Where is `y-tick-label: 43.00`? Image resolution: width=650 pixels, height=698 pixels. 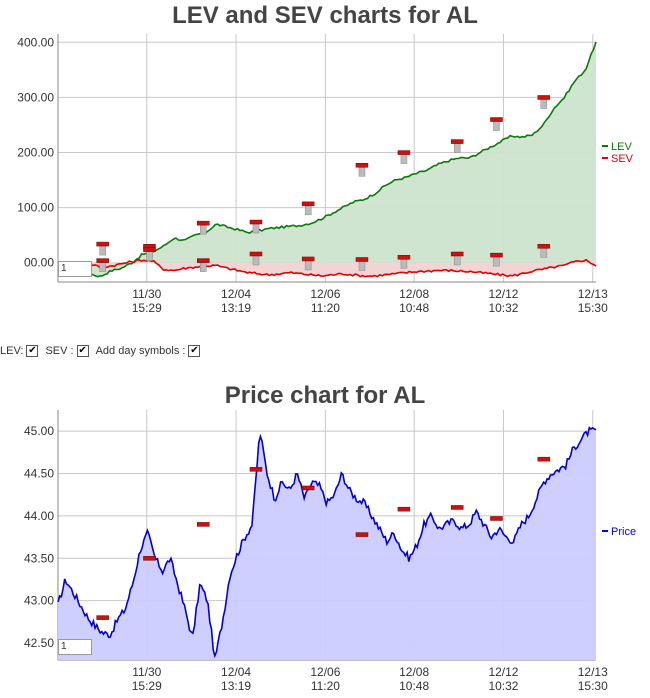 y-tick-label: 43.00 is located at coordinates (39, 601).